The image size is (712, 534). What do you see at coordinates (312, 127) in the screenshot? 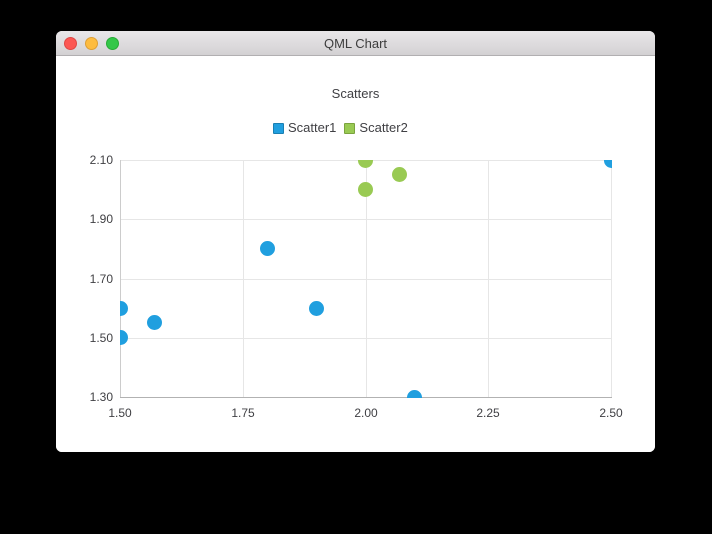
I see `legend-label: Scatter1` at bounding box center [312, 127].